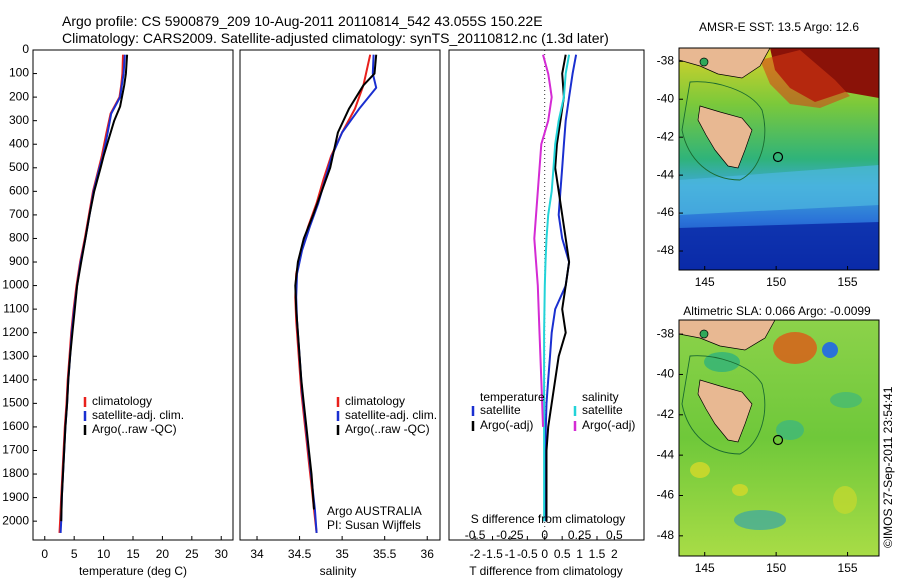 This screenshot has height=580, width=900. What do you see at coordinates (19, 96) in the screenshot?
I see `y-tick-label: 200` at bounding box center [19, 96].